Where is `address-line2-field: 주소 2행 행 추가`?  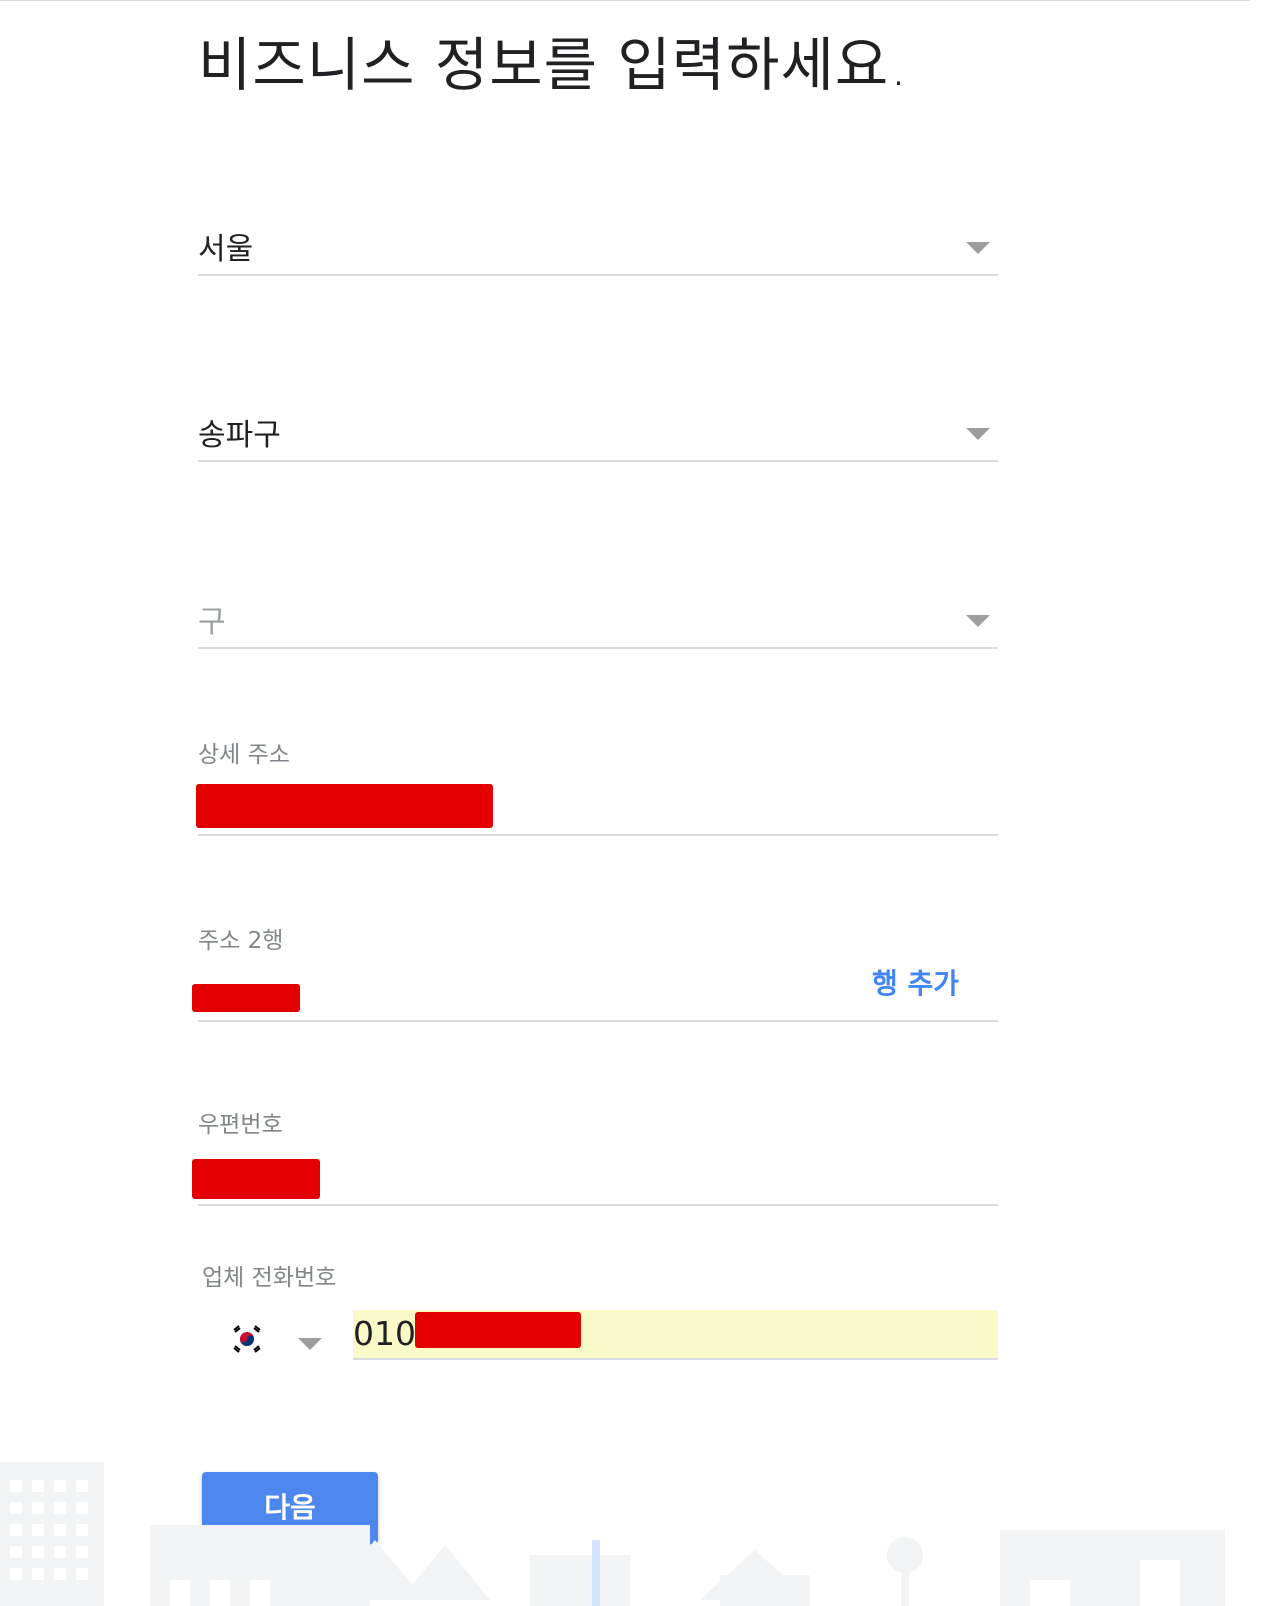
address-line2-field: 주소 2행 행 추가 is located at coordinates (595, 971).